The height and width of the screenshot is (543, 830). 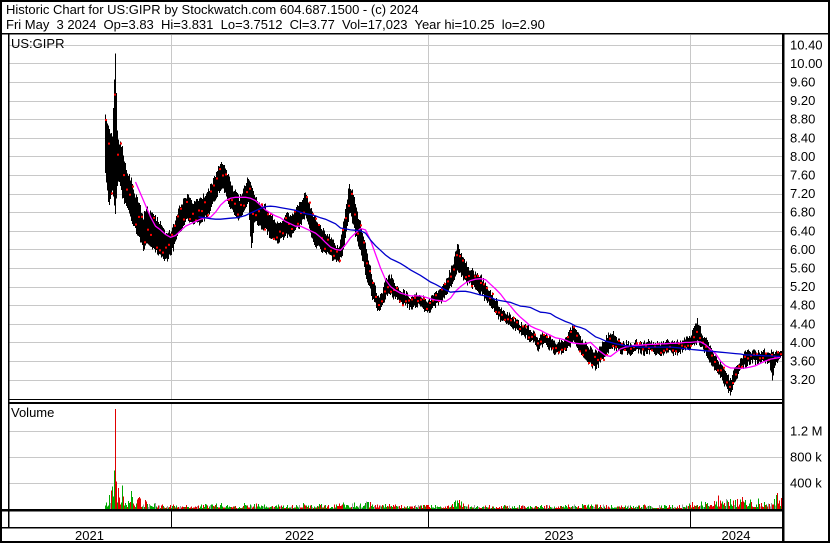 I want to click on year-label: 2021, so click(x=89, y=535).